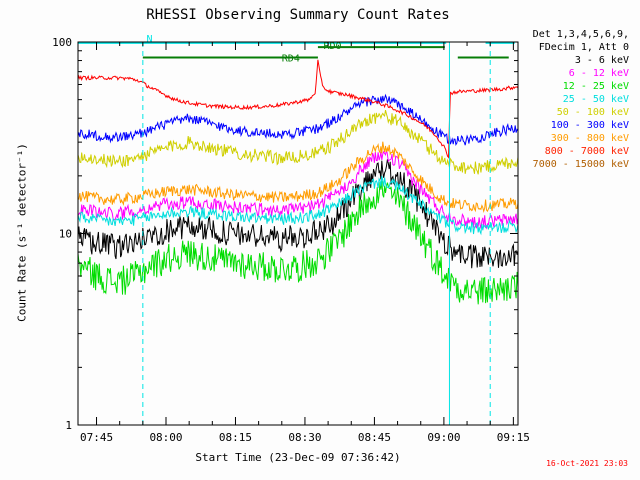 The image size is (640, 480). Describe the element at coordinates (304, 437) in the screenshot. I see `svg-text: 08:30` at that location.